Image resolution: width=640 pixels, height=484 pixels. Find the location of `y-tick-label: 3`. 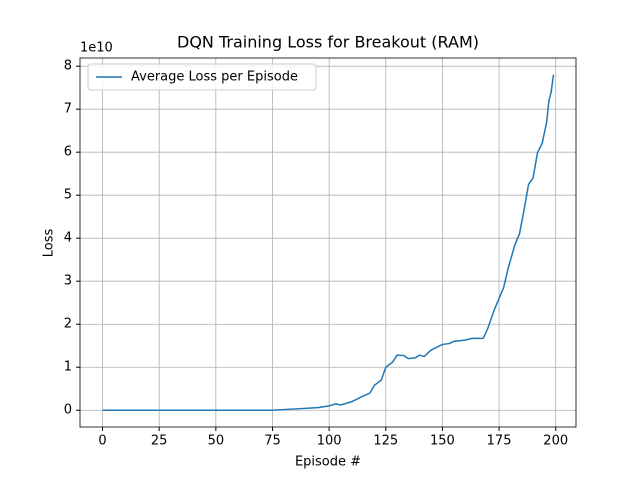

y-tick-label: 3 is located at coordinates (68, 281).